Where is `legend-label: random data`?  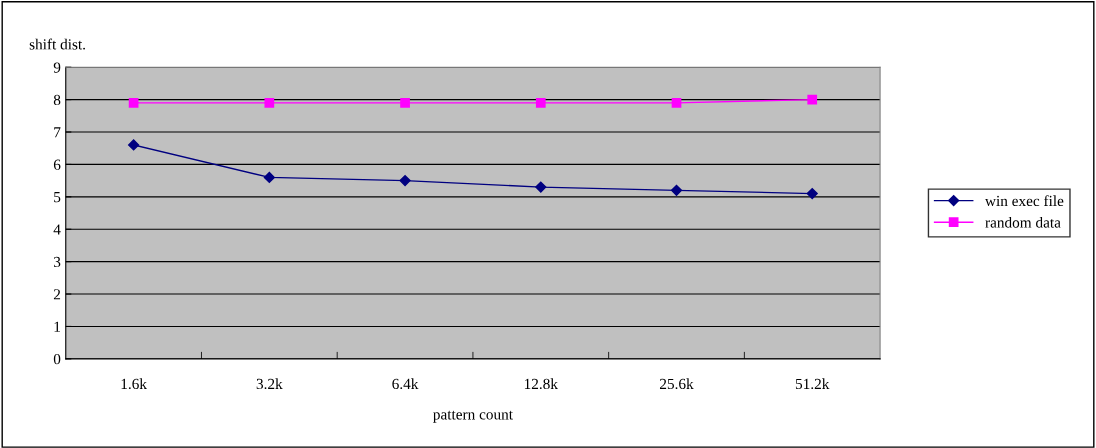
legend-label: random data is located at coordinates (1023, 222).